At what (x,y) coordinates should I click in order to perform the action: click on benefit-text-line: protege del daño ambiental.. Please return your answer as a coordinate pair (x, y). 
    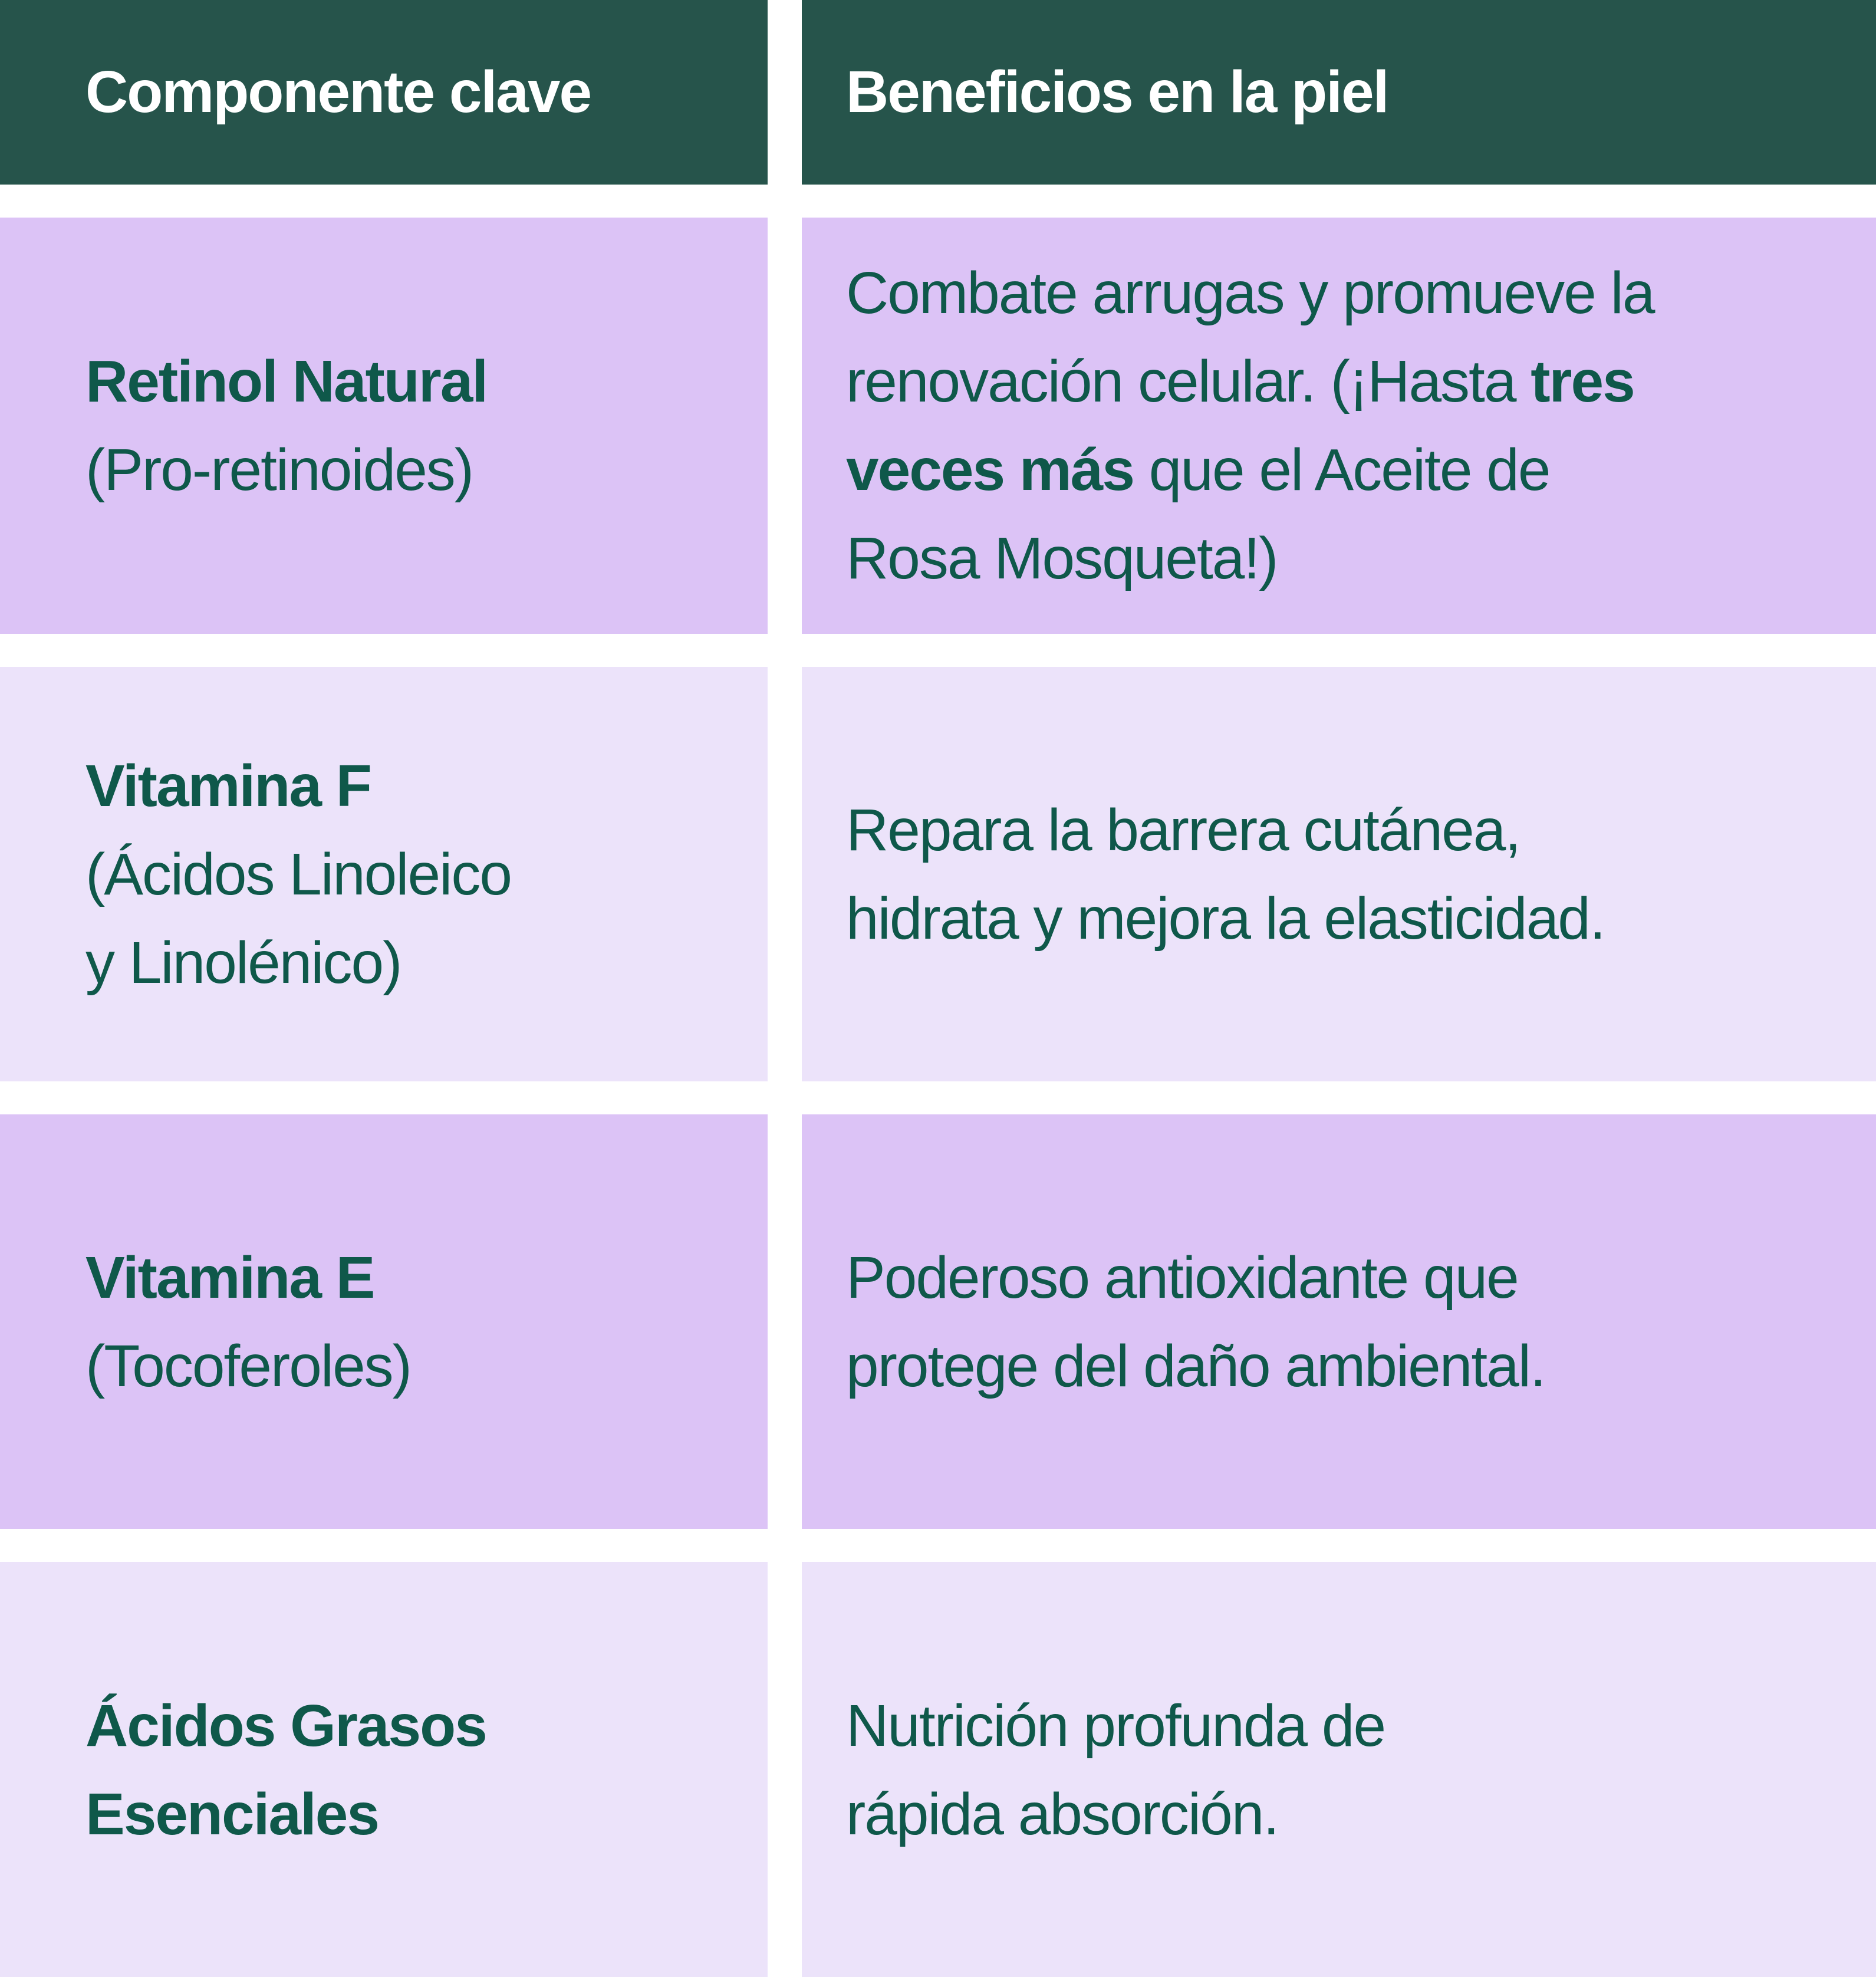
    Looking at the image, I should click on (1349, 1366).